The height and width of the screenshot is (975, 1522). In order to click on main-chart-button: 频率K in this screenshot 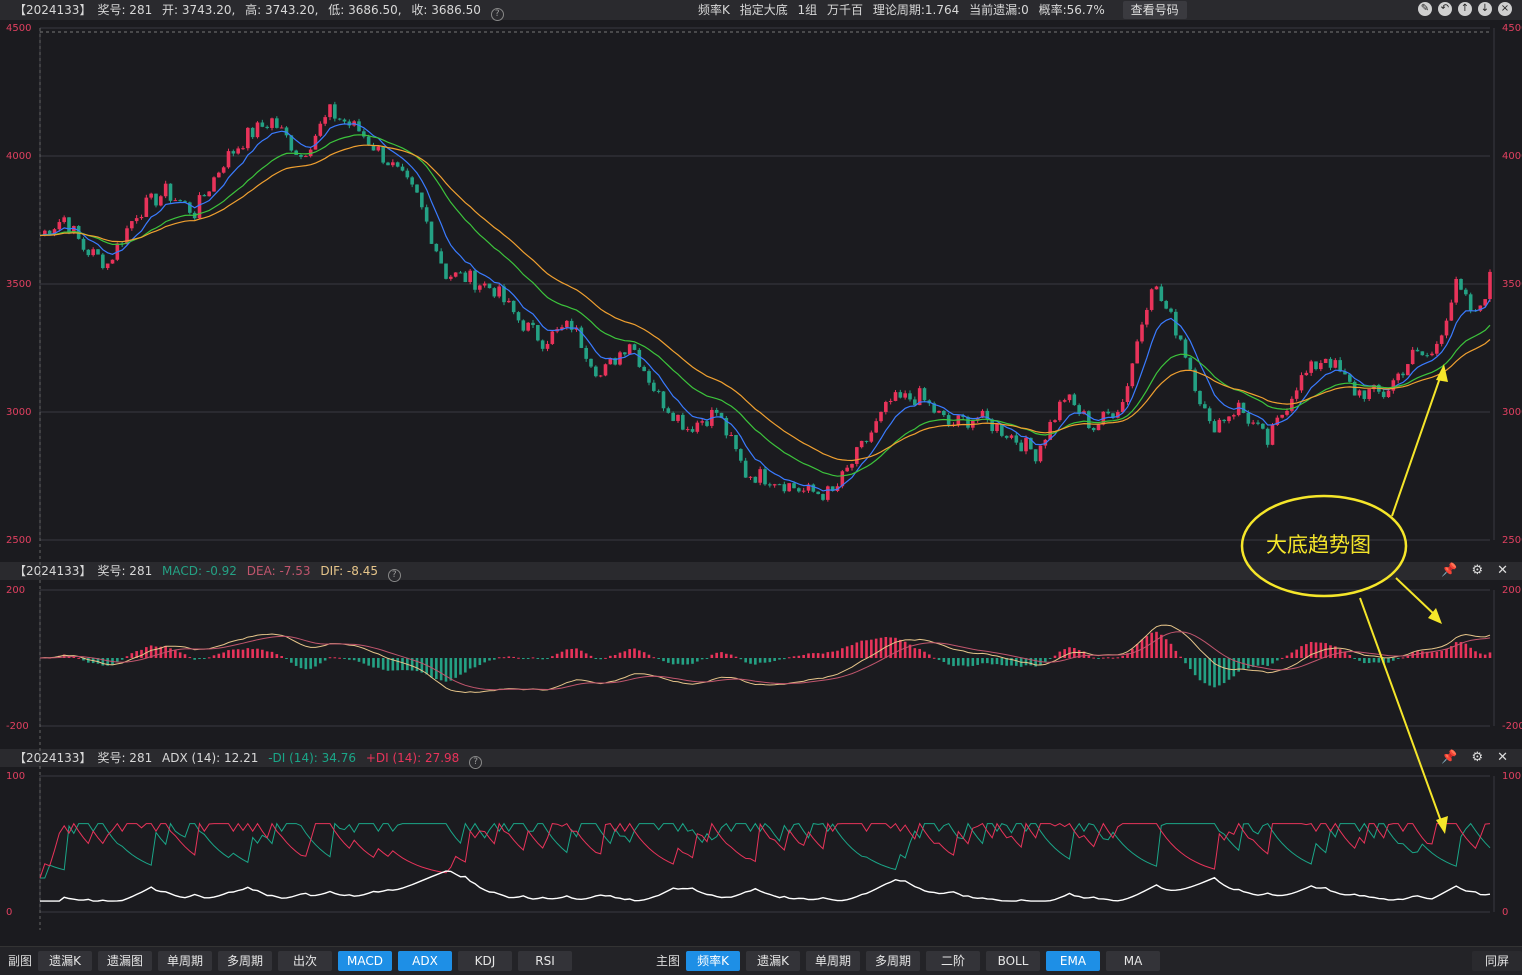, I will do `click(713, 961)`.